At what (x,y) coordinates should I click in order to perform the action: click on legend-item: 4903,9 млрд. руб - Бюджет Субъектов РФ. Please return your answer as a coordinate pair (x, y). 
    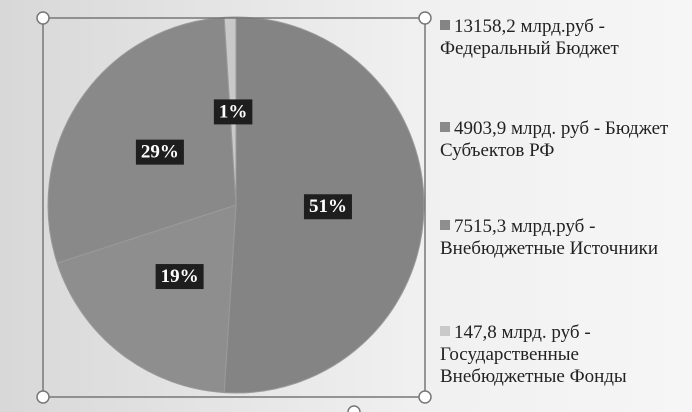
    Looking at the image, I should click on (565, 140).